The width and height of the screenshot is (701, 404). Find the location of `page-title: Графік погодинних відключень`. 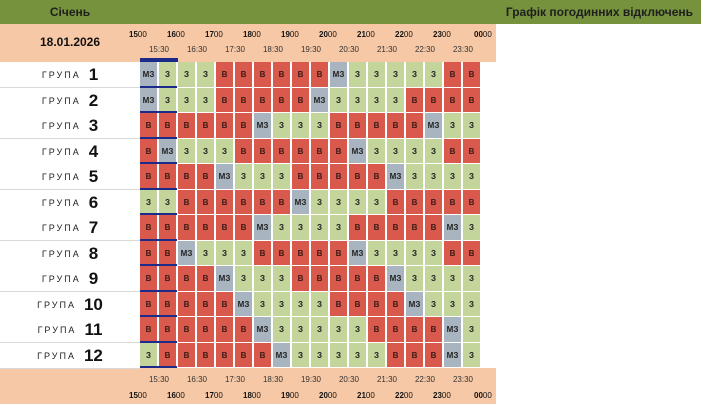

page-title: Графік погодинних відключень is located at coordinates (599, 12).